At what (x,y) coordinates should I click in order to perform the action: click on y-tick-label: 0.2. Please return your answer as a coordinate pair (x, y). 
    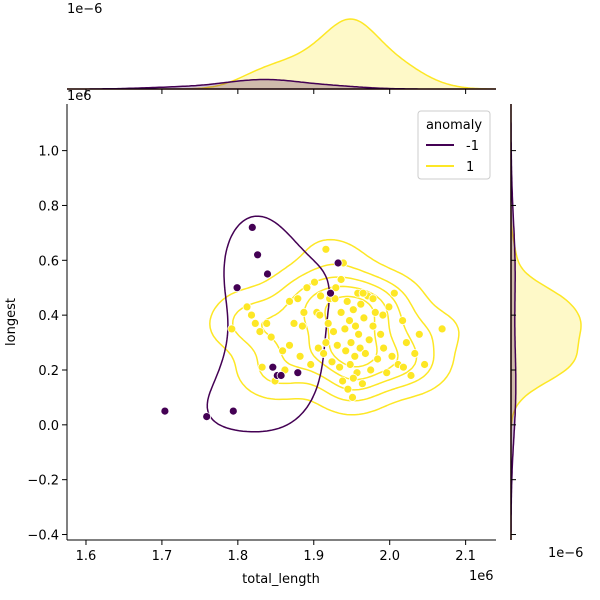
    Looking at the image, I should click on (48, 371).